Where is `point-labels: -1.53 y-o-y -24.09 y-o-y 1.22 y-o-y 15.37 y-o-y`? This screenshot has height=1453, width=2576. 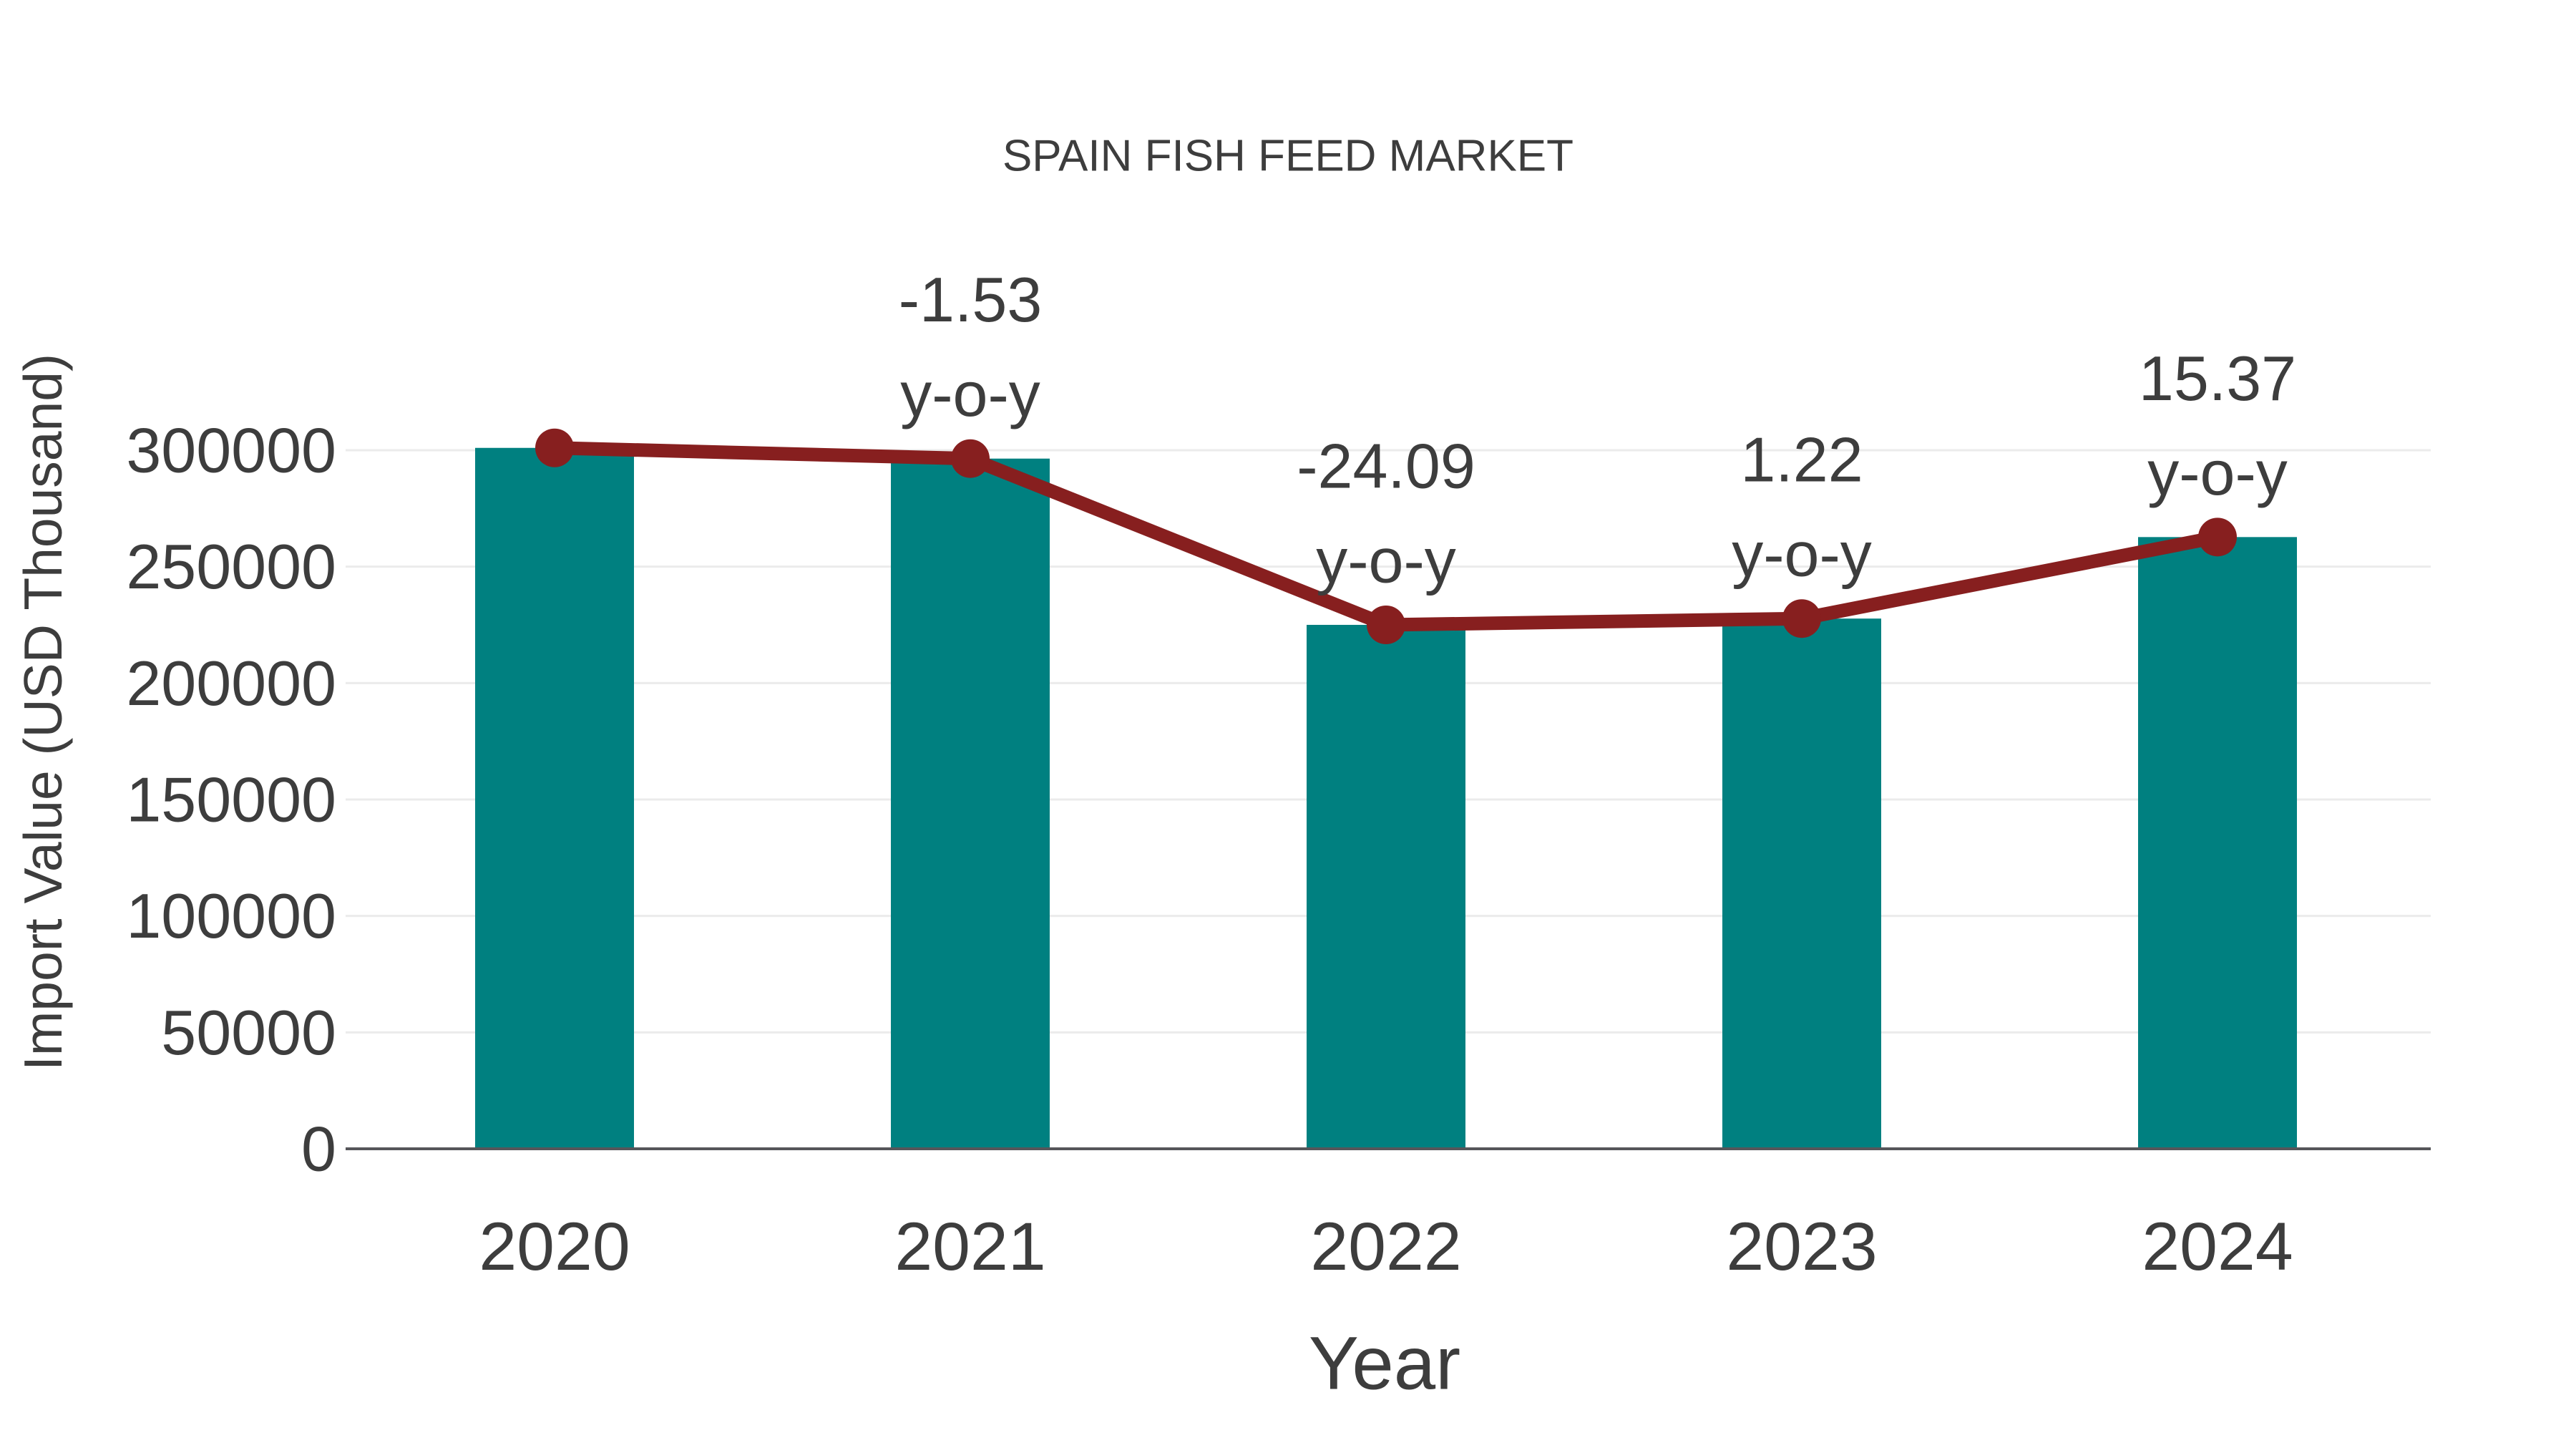
point-labels: -1.53 y-o-y -24.09 y-o-y 1.22 y-o-y 15.37 y-o-y is located at coordinates (1597, 430).